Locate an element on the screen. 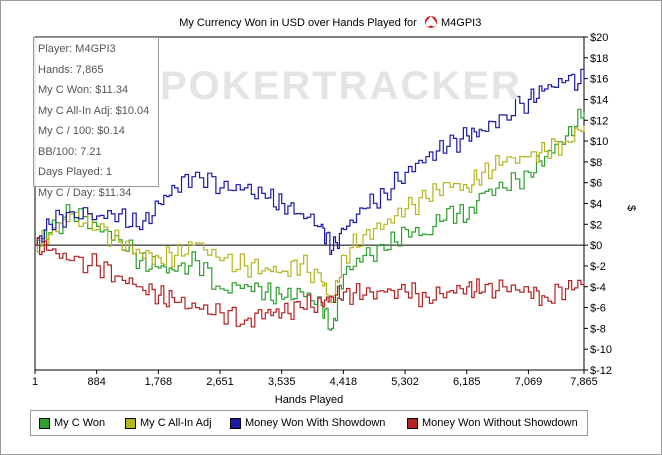  x-tick-label: 7,069 is located at coordinates (529, 382).